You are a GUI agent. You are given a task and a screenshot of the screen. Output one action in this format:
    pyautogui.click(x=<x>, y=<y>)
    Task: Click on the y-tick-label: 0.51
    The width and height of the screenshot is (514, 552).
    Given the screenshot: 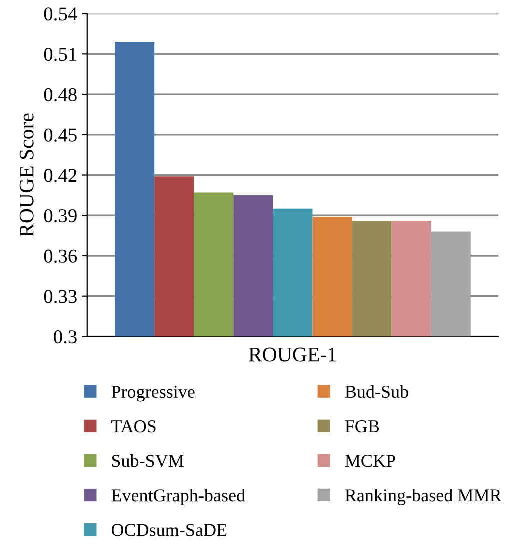 What is the action you would take?
    pyautogui.click(x=60, y=55)
    